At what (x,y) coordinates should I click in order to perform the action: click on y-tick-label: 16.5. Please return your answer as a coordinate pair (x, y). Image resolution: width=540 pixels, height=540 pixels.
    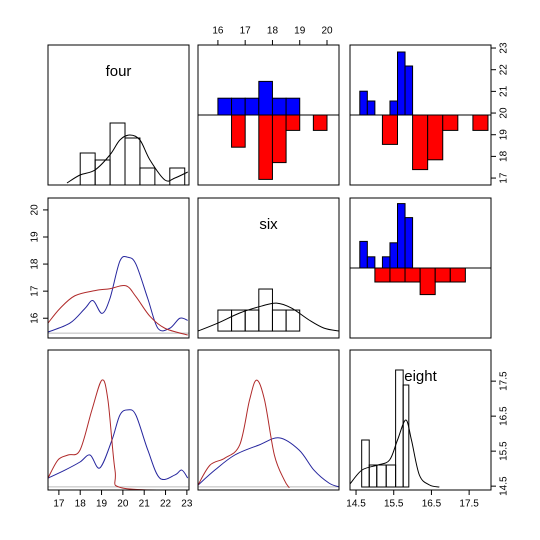
    Looking at the image, I should click on (504, 416).